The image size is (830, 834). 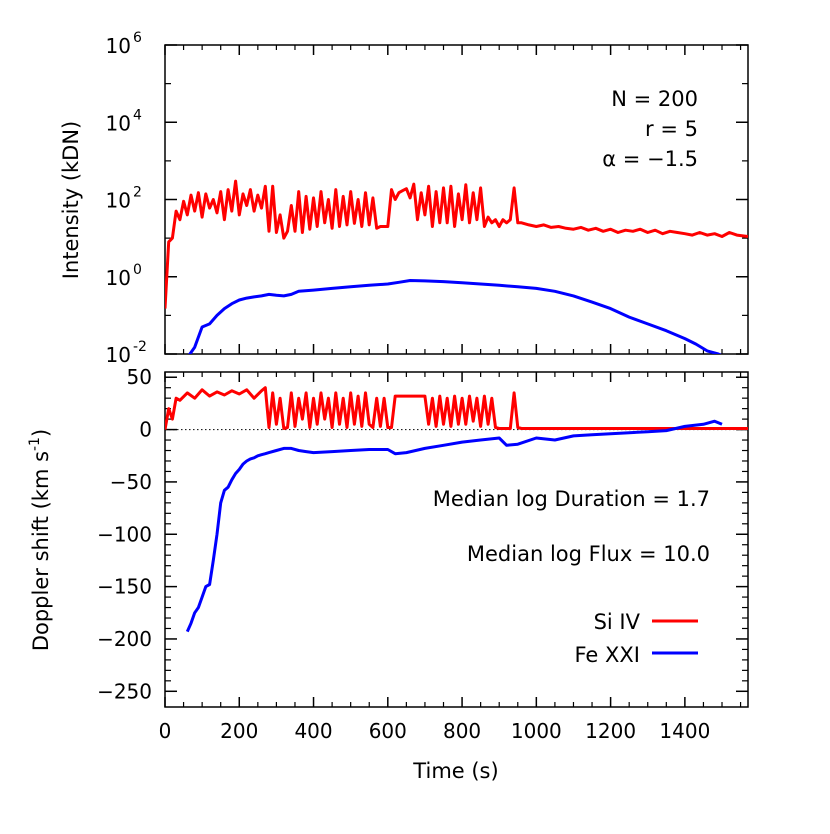 I want to click on doppler-xtick-label: 1000, so click(x=536, y=731).